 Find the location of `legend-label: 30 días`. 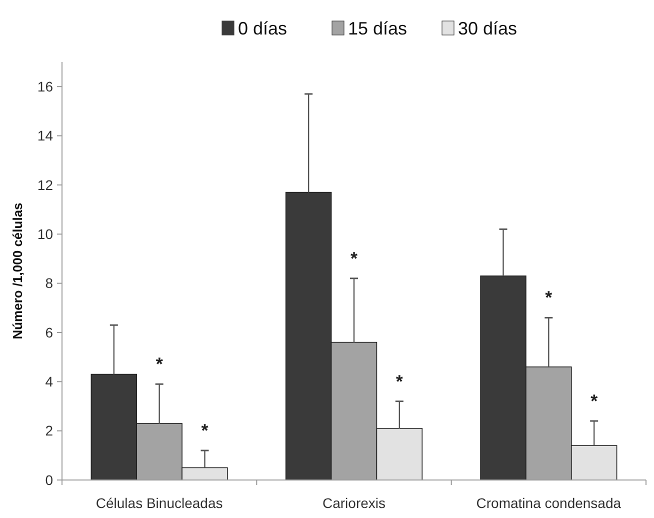

legend-label: 30 días is located at coordinates (488, 28).